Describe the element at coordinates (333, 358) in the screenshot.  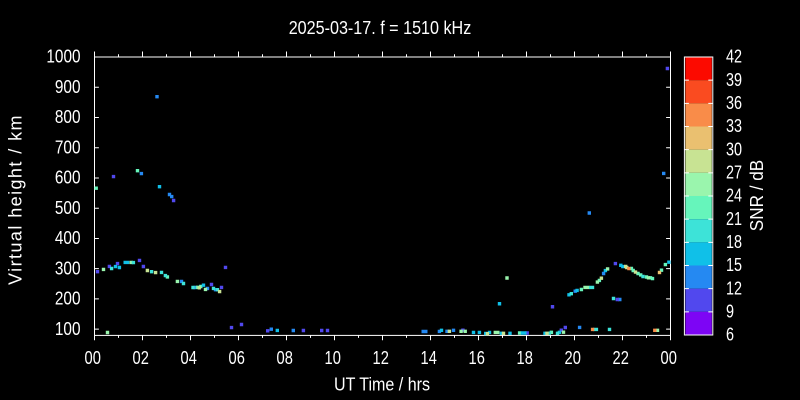
I see `svg-text: 10` at that location.